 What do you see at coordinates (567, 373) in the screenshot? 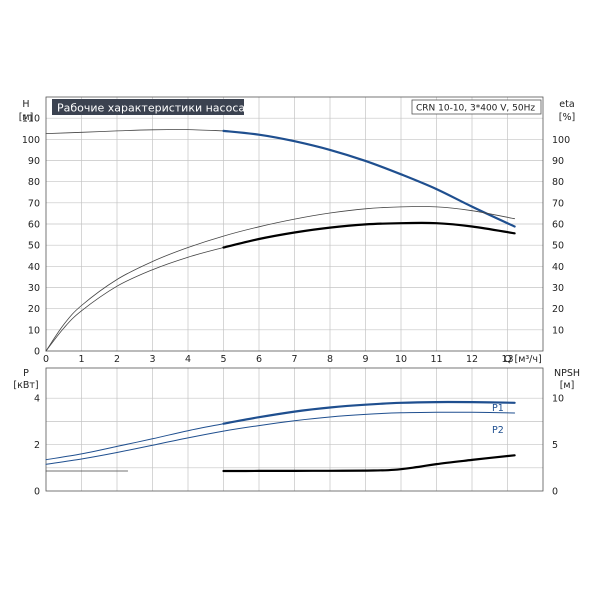
I see `y-right-label-bottom-1: NPSH` at bounding box center [567, 373].